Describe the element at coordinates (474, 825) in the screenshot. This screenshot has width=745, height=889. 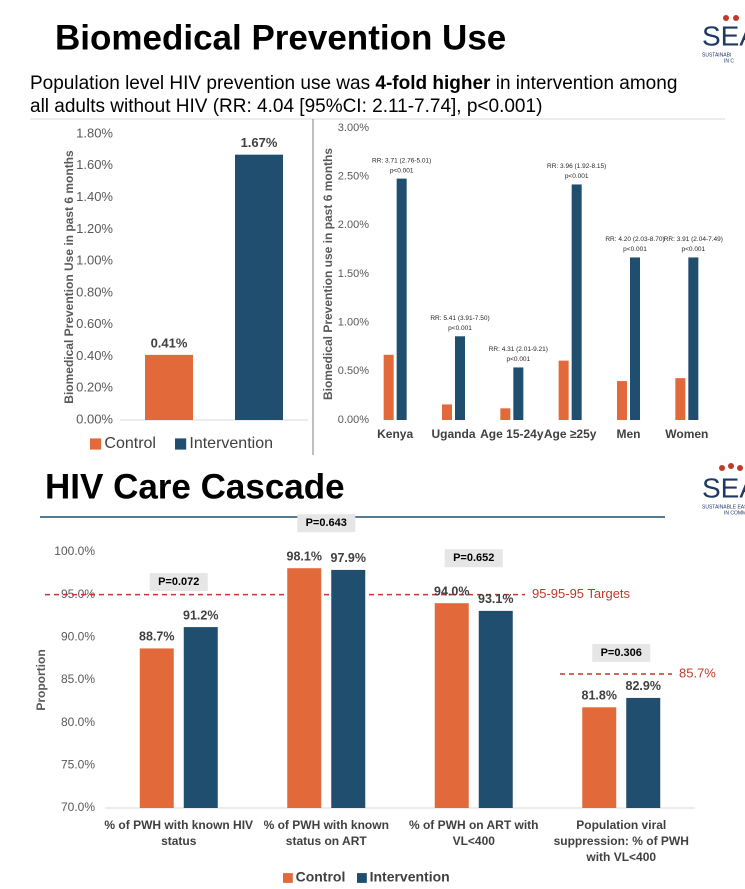
I see `x-tick-label: % of PWH on ART with` at that location.